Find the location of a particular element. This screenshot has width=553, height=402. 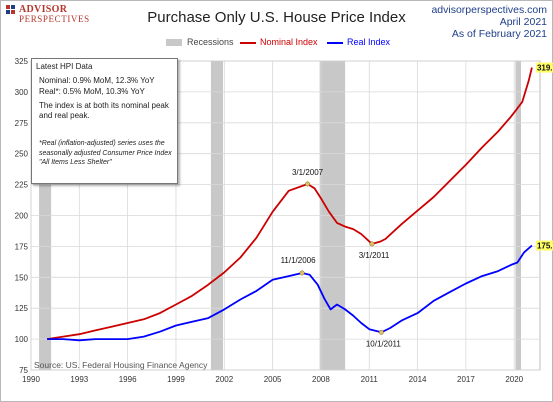

x-tick-label: 2008 is located at coordinates (321, 379).